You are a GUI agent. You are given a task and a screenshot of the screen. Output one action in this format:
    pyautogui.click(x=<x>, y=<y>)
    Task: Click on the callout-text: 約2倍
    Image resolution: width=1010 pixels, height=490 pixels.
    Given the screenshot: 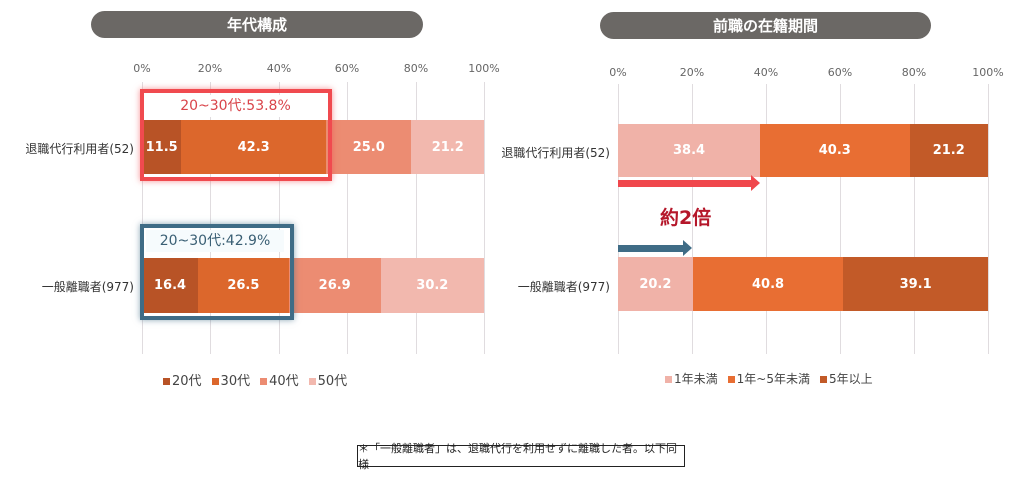 What is the action you would take?
    pyautogui.click(x=686, y=218)
    